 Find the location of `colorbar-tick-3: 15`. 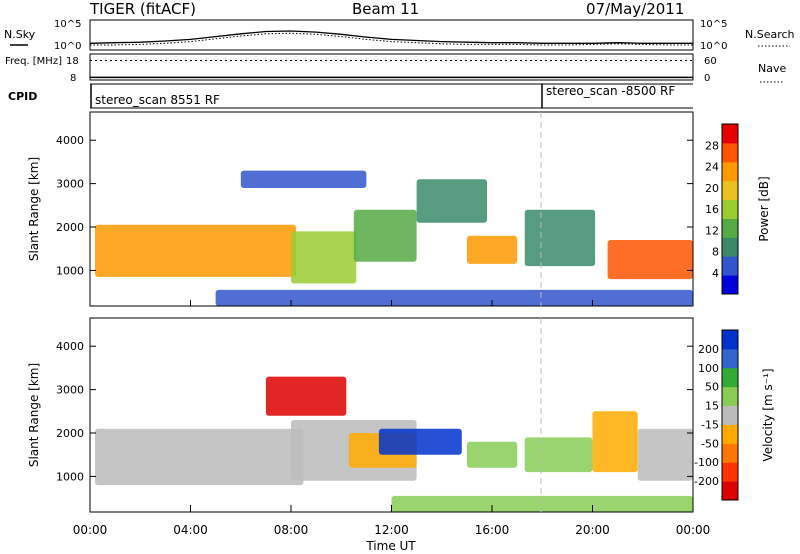

colorbar-tick-3: 15 is located at coordinates (712, 406).